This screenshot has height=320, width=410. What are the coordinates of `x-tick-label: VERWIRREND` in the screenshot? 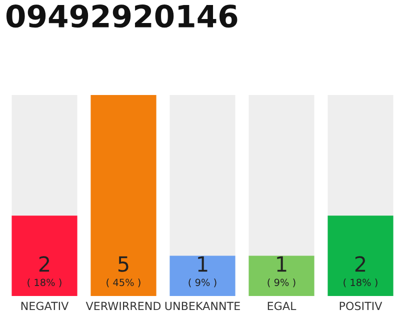 It's located at (123, 306).